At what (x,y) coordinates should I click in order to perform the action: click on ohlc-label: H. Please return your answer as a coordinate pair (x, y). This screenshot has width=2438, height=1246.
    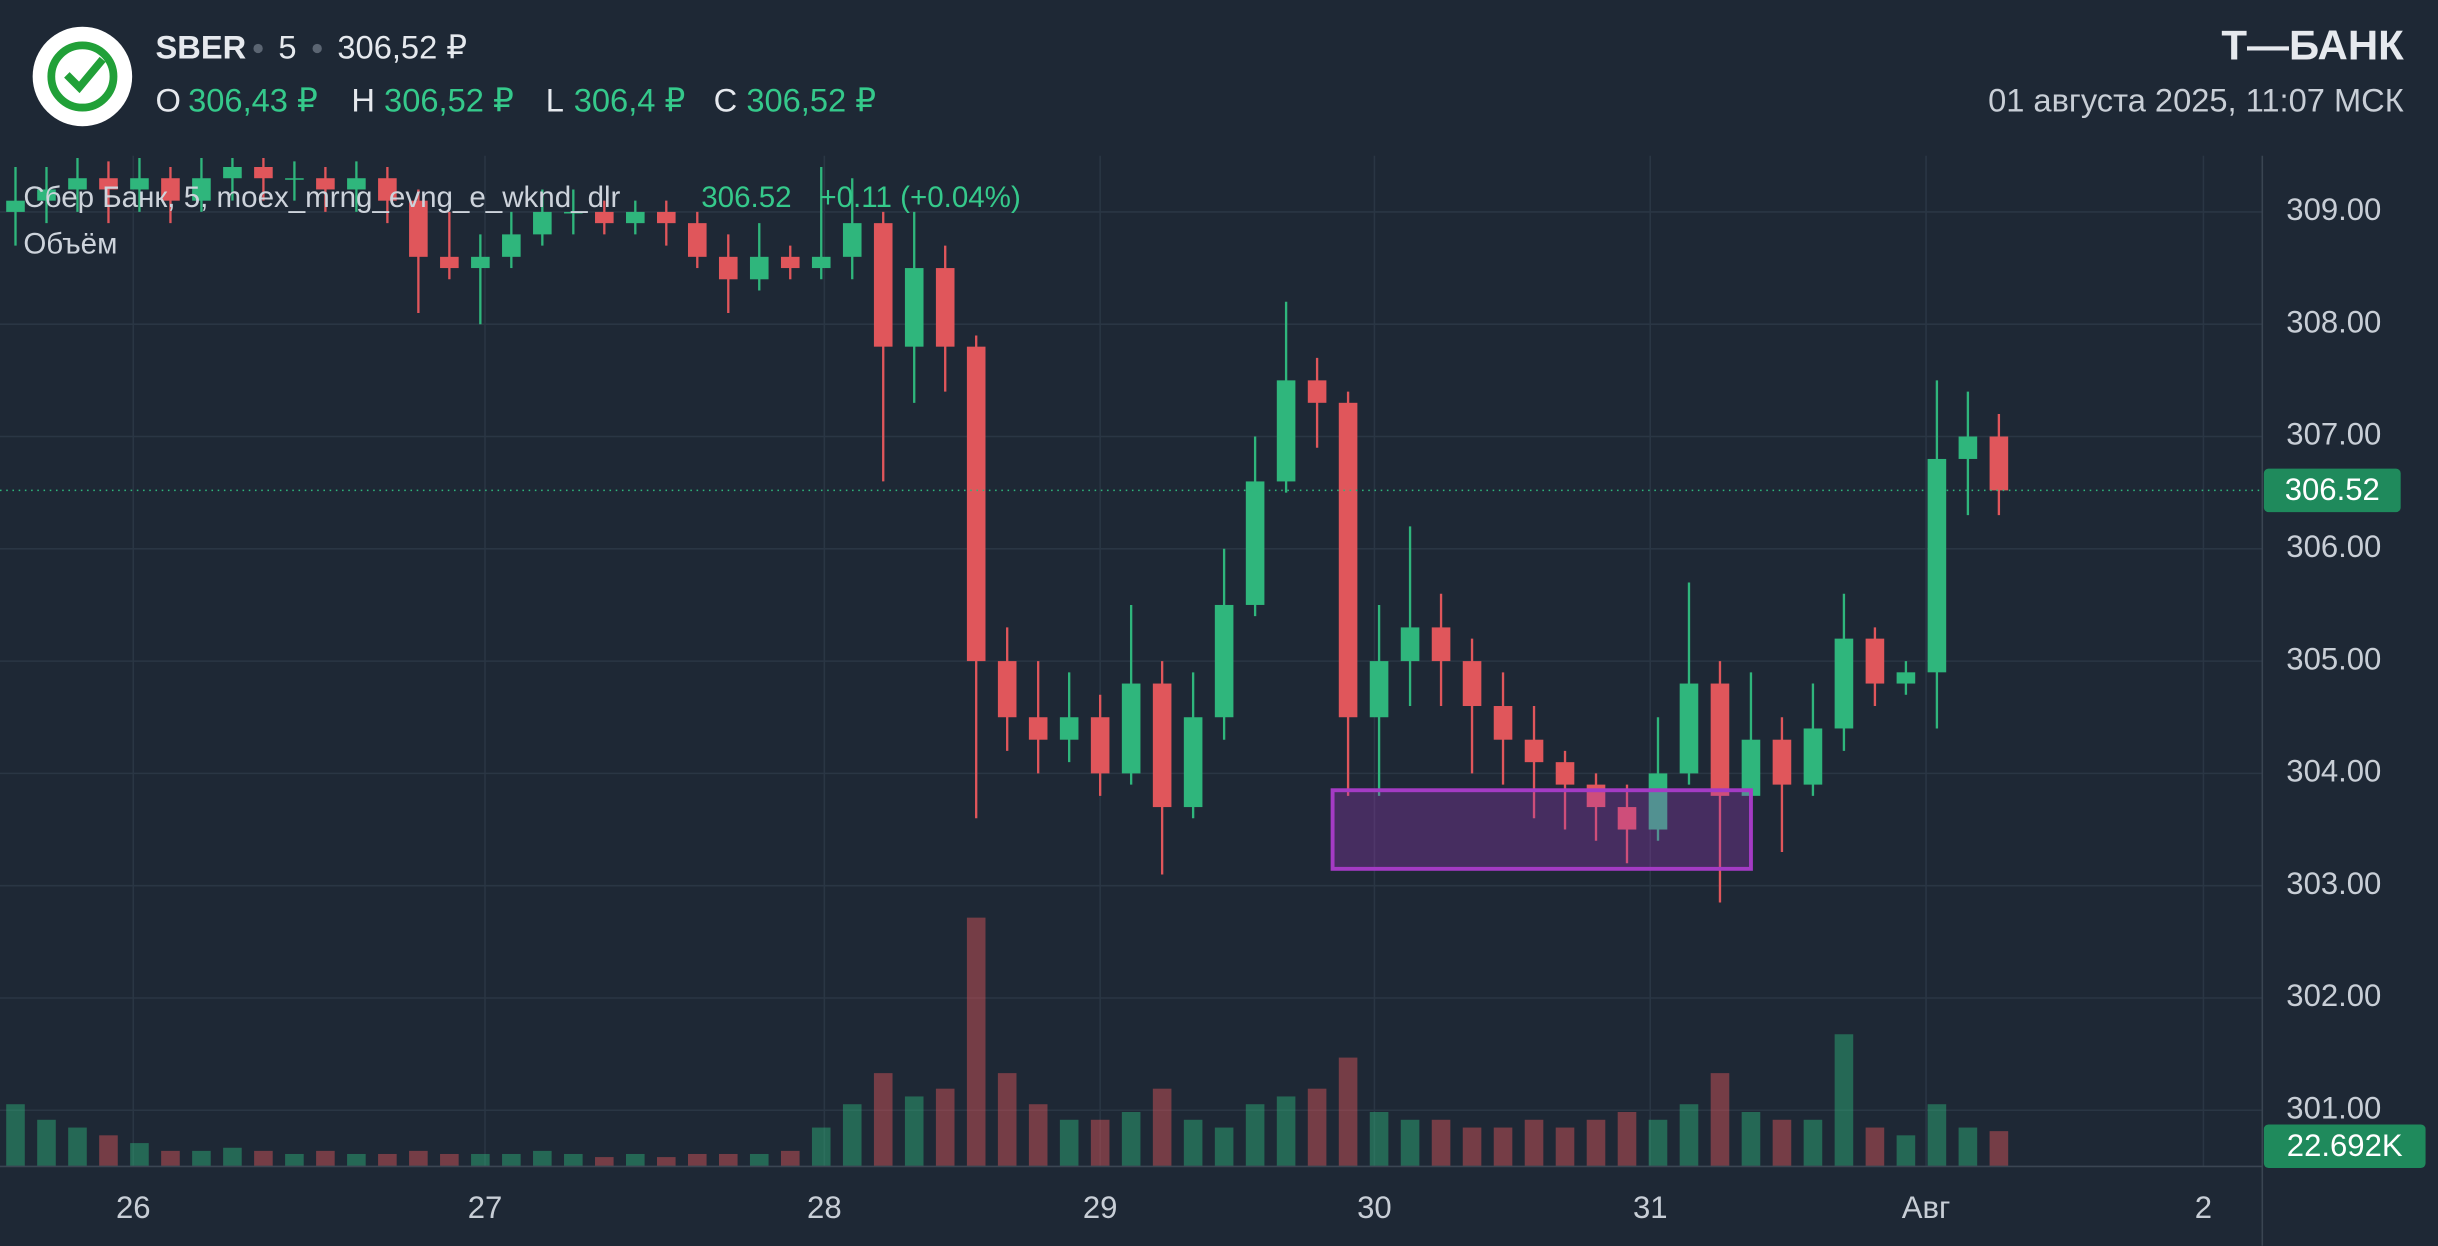
    Looking at the image, I should click on (363, 100).